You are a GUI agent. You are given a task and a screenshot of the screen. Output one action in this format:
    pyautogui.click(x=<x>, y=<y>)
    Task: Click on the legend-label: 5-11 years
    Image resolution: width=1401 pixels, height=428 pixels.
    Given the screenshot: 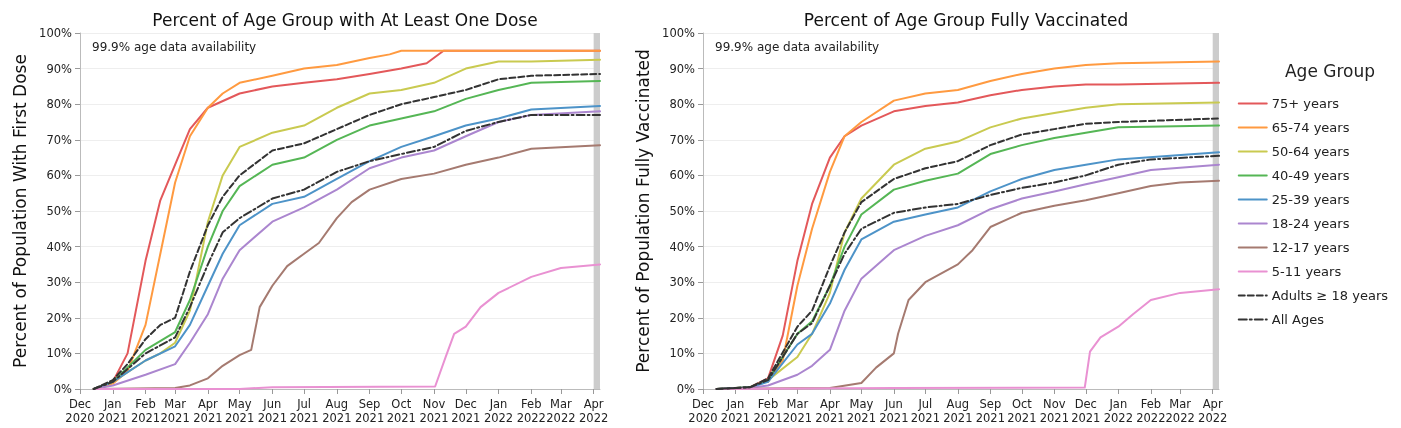 What is the action you would take?
    pyautogui.click(x=1306, y=271)
    